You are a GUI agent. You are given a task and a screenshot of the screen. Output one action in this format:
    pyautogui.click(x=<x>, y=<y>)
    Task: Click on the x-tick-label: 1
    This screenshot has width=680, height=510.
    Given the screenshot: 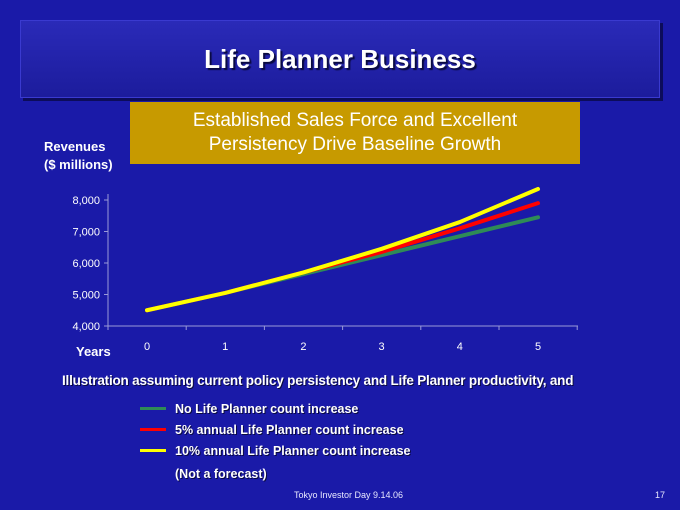 What is the action you would take?
    pyautogui.click(x=225, y=347)
    